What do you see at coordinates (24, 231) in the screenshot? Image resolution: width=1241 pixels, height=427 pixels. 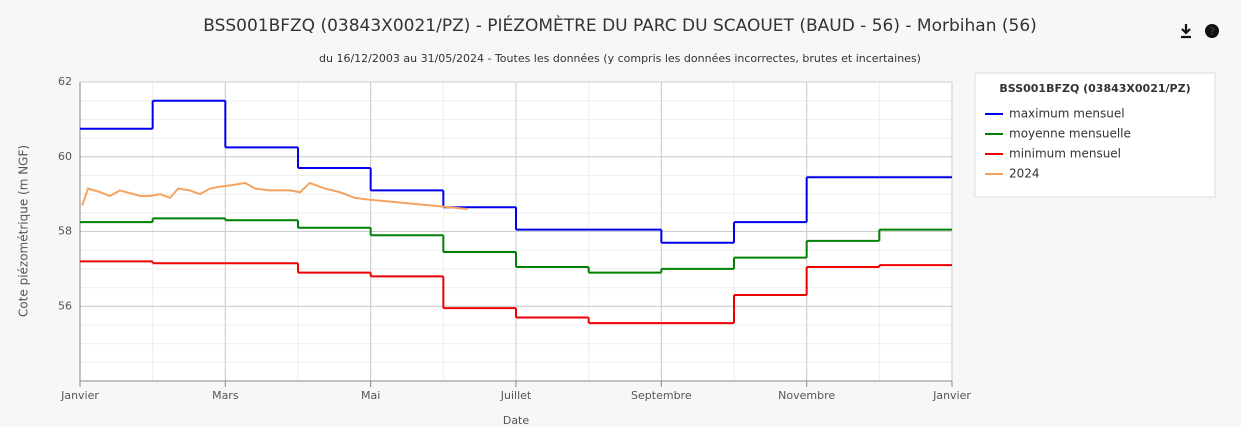 I see `y-axis-label: Cote piézométrique (m NGF)` at bounding box center [24, 231].